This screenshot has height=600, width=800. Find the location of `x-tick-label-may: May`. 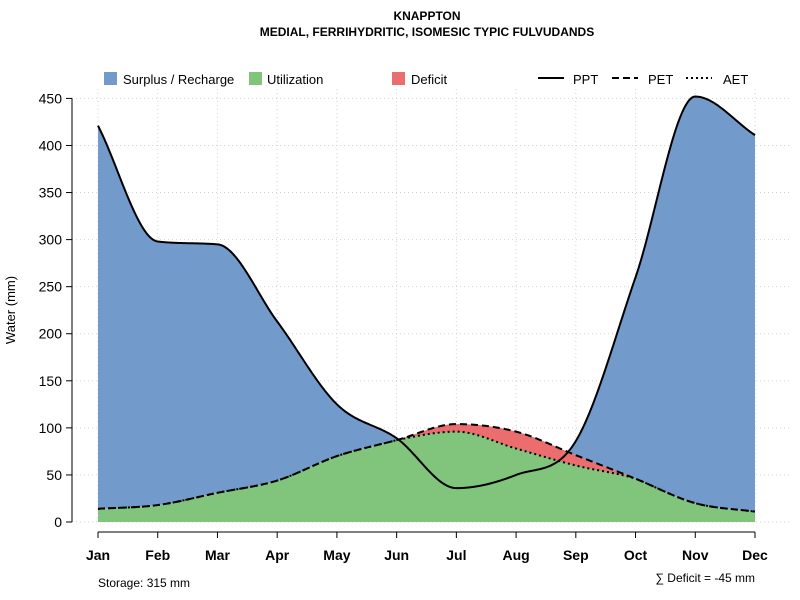

x-tick-label-may: May is located at coordinates (336, 555).